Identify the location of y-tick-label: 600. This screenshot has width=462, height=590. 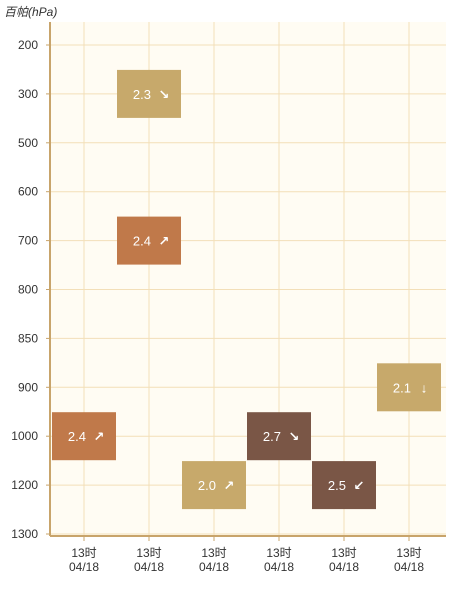
(28, 192).